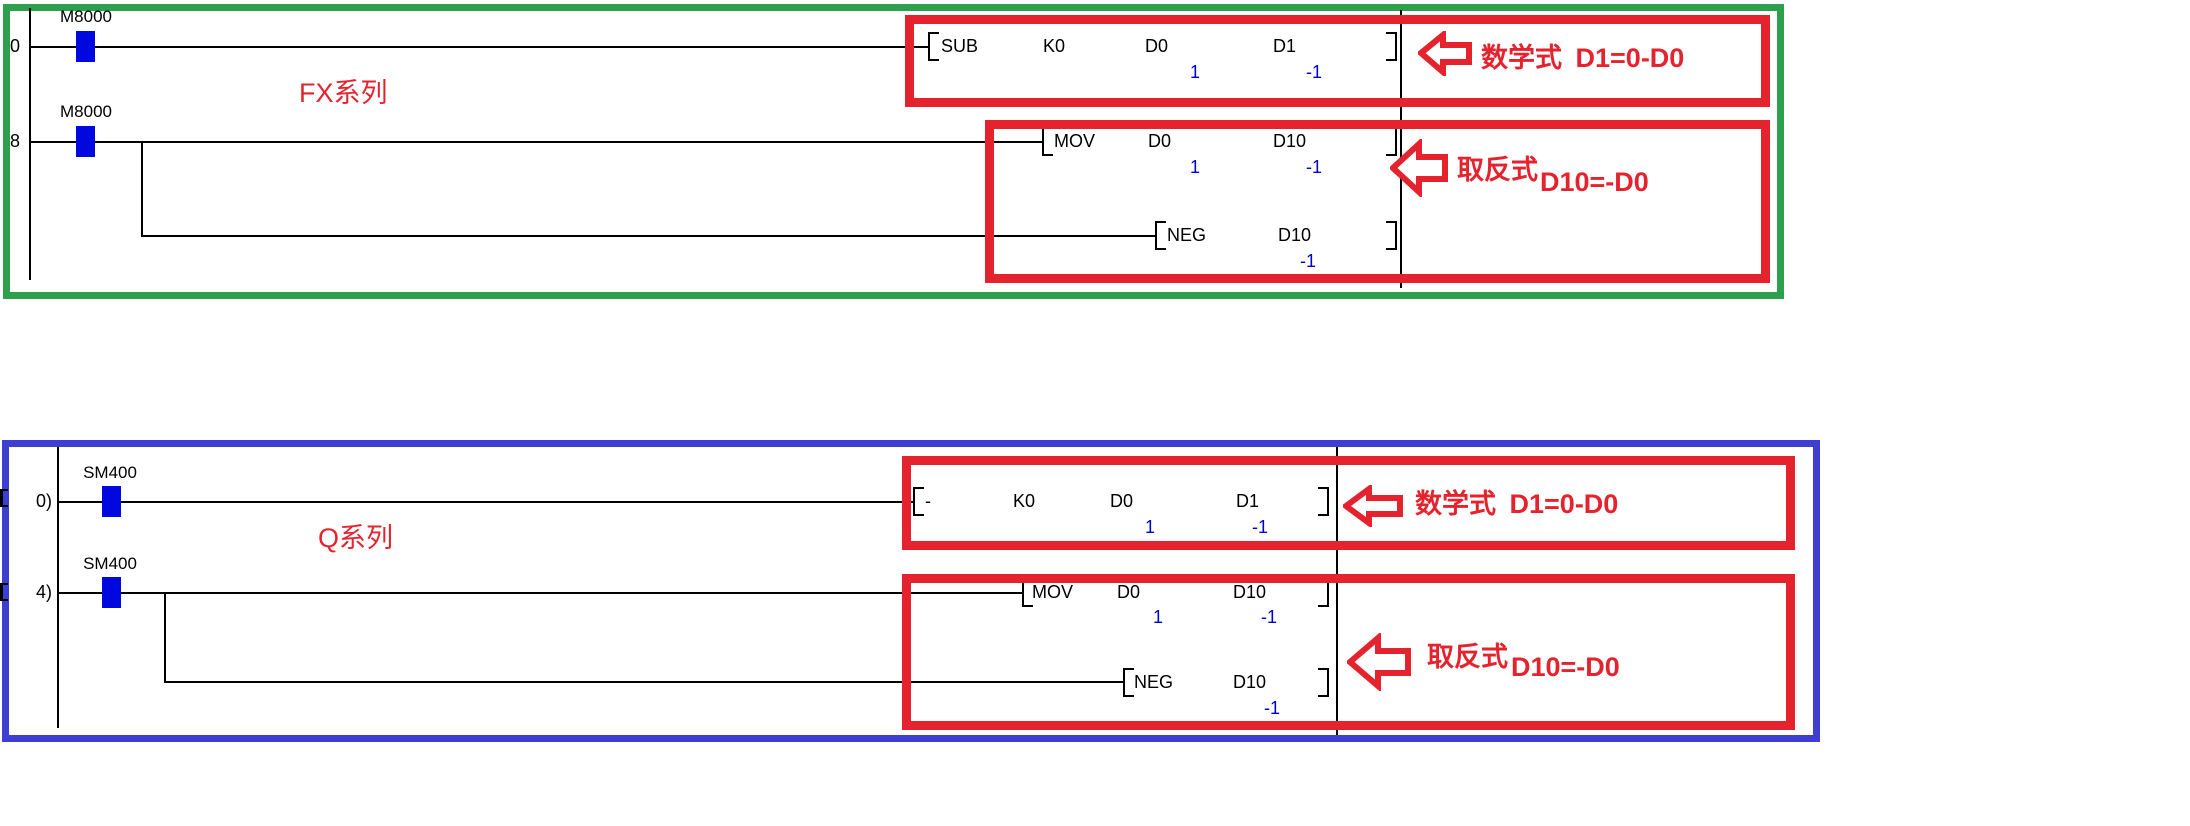  What do you see at coordinates (4, 592) in the screenshot?
I see `q-rung4-left-edge-mark` at bounding box center [4, 592].